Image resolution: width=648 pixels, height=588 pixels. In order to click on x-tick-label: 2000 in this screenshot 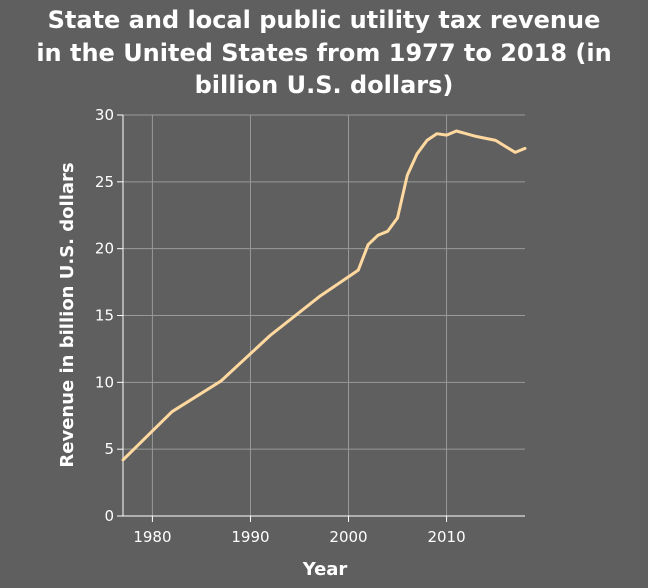, I will do `click(348, 537)`.